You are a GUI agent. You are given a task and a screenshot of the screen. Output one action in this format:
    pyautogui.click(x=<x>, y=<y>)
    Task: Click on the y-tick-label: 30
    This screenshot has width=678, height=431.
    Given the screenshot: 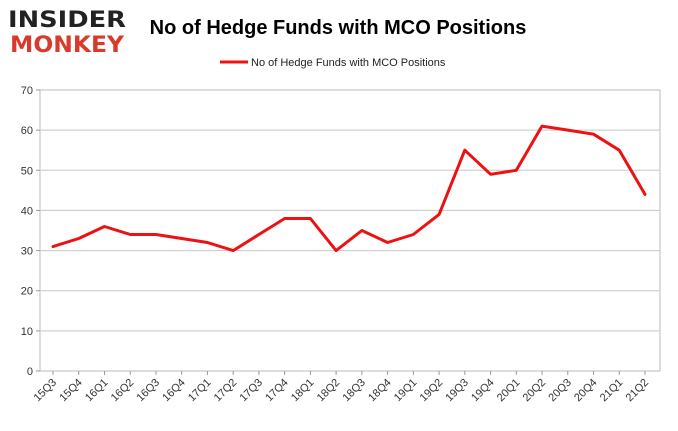 What is the action you would take?
    pyautogui.click(x=27, y=252)
    